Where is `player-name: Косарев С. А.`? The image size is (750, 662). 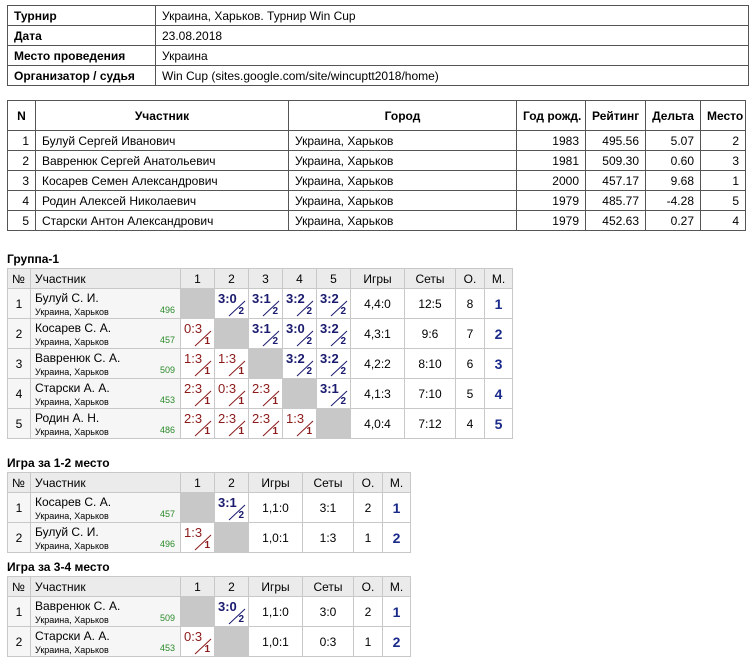
player-name: Косарев С. А. is located at coordinates (73, 328).